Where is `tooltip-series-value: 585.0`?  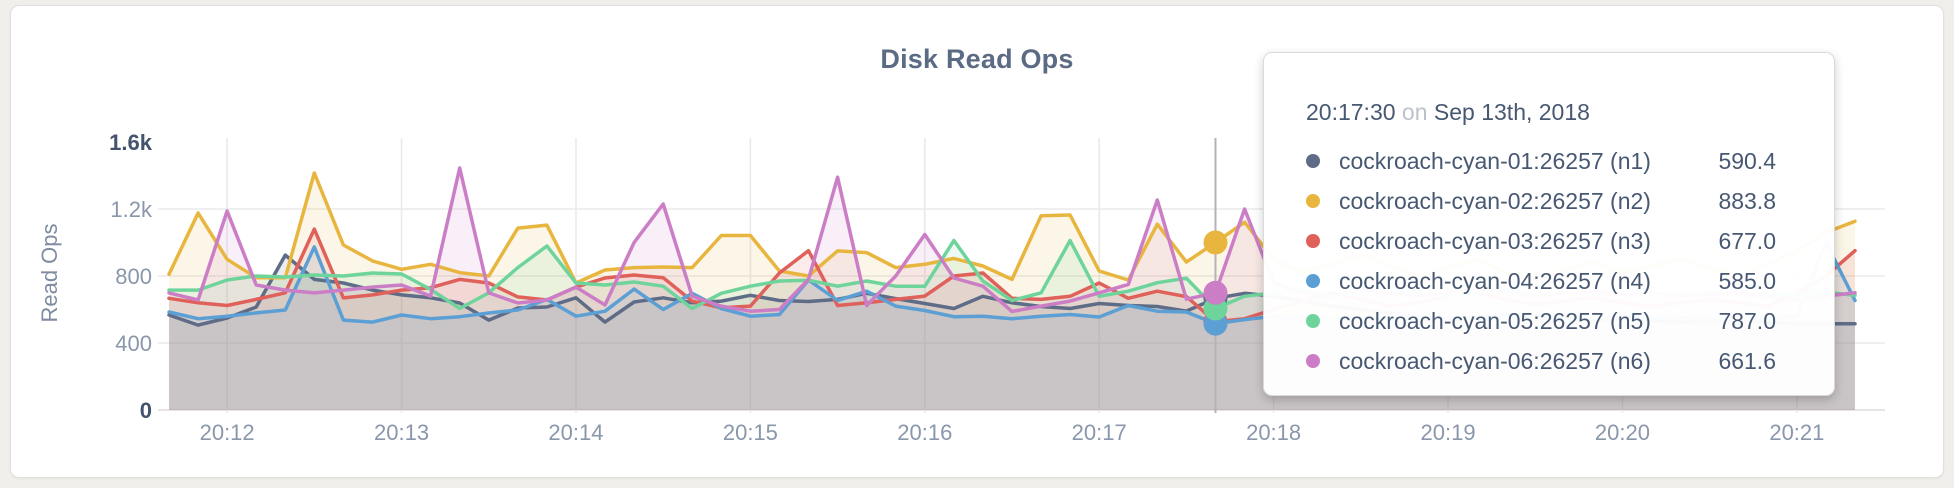
tooltip-series-value: 585.0 is located at coordinates (1747, 280).